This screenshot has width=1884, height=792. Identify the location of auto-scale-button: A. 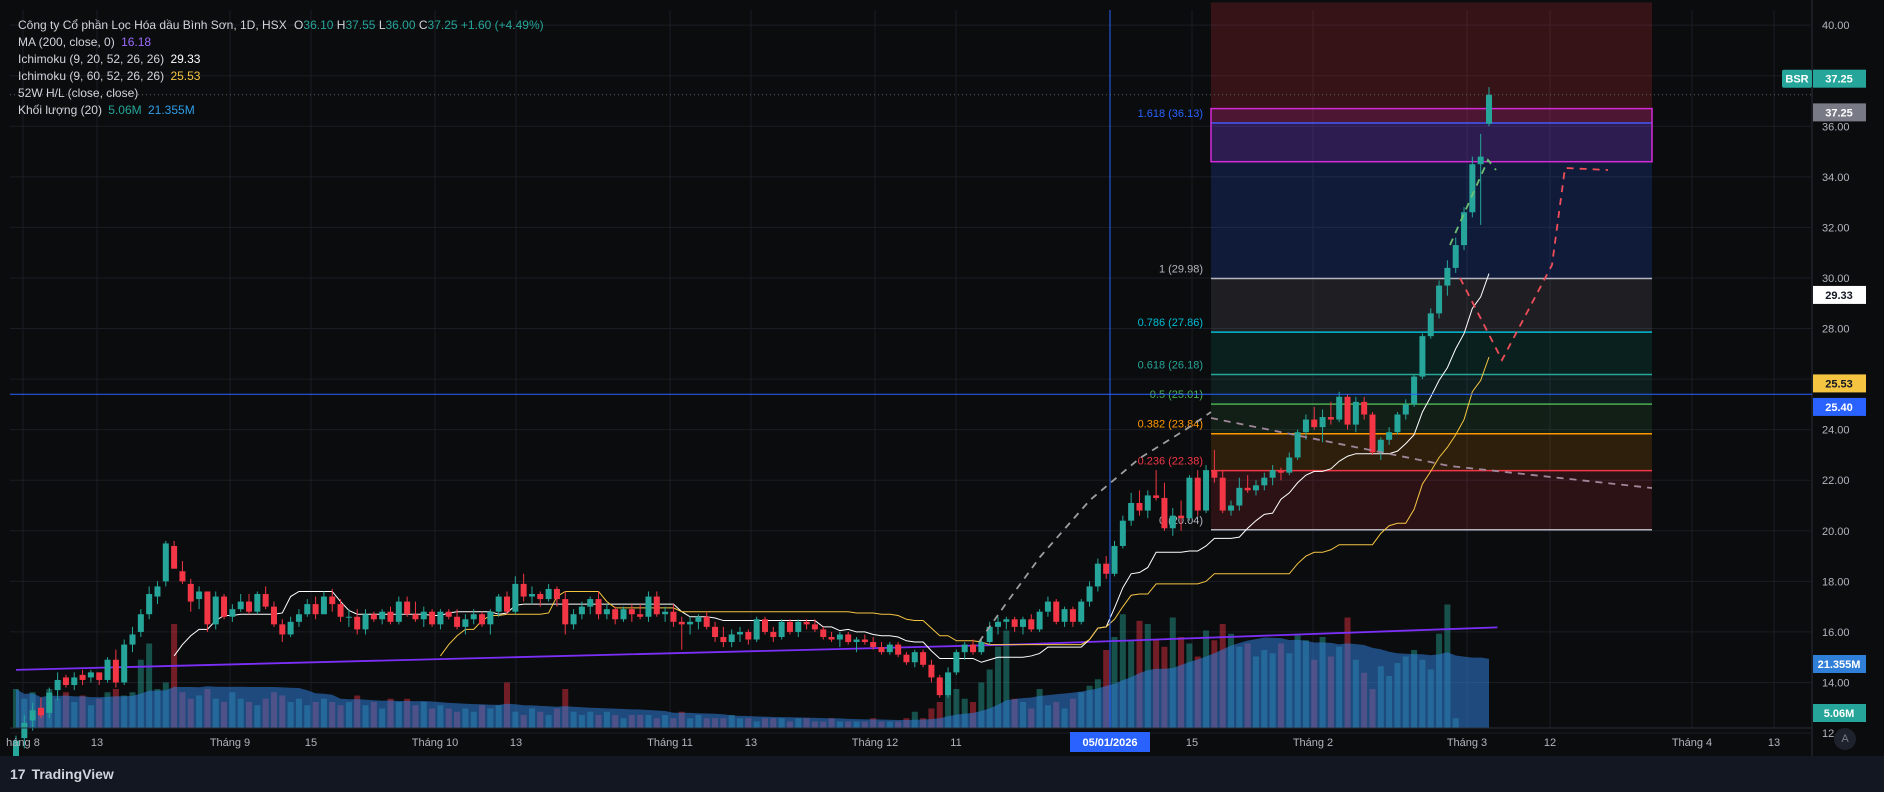
(1845, 739).